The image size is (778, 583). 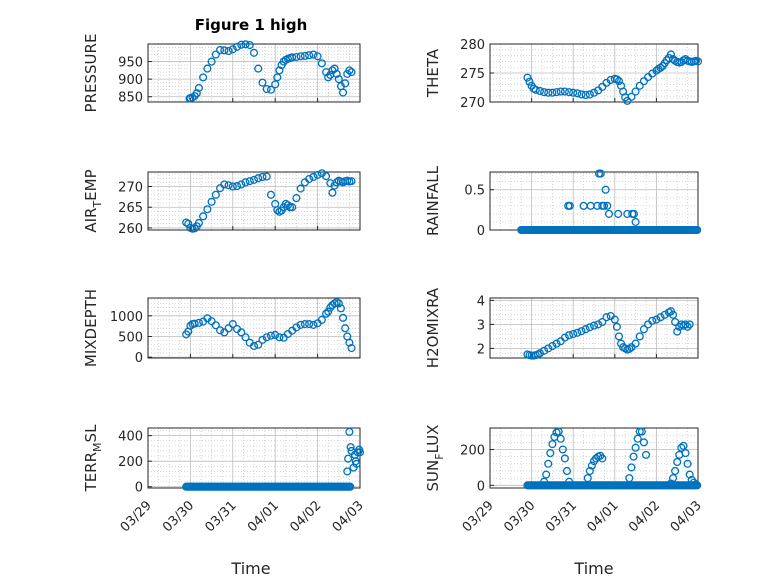 What do you see at coordinates (130, 208) in the screenshot?
I see `y-tick-label: 265` at bounding box center [130, 208].